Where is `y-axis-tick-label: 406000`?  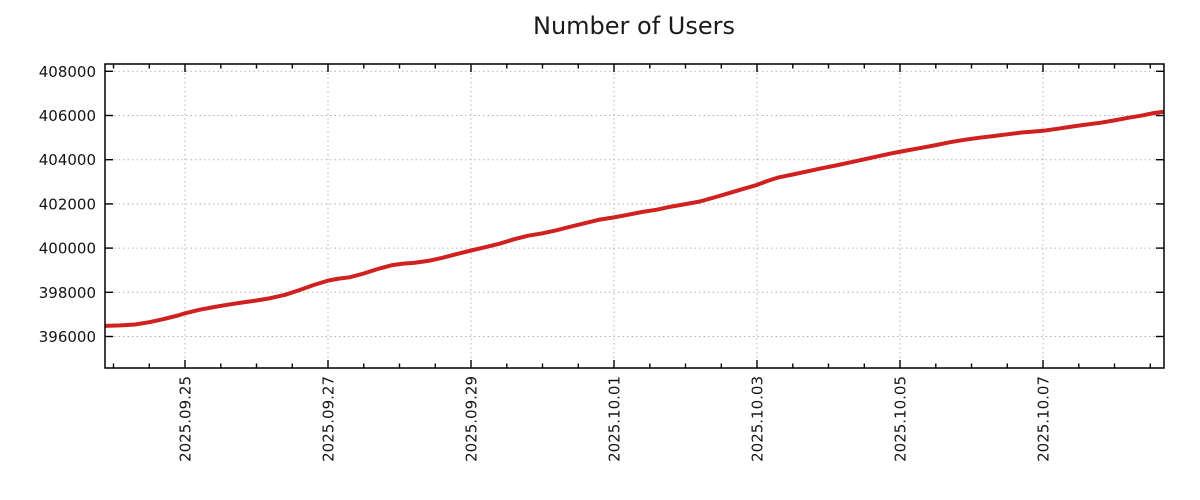
y-axis-tick-label: 406000 is located at coordinates (67, 116).